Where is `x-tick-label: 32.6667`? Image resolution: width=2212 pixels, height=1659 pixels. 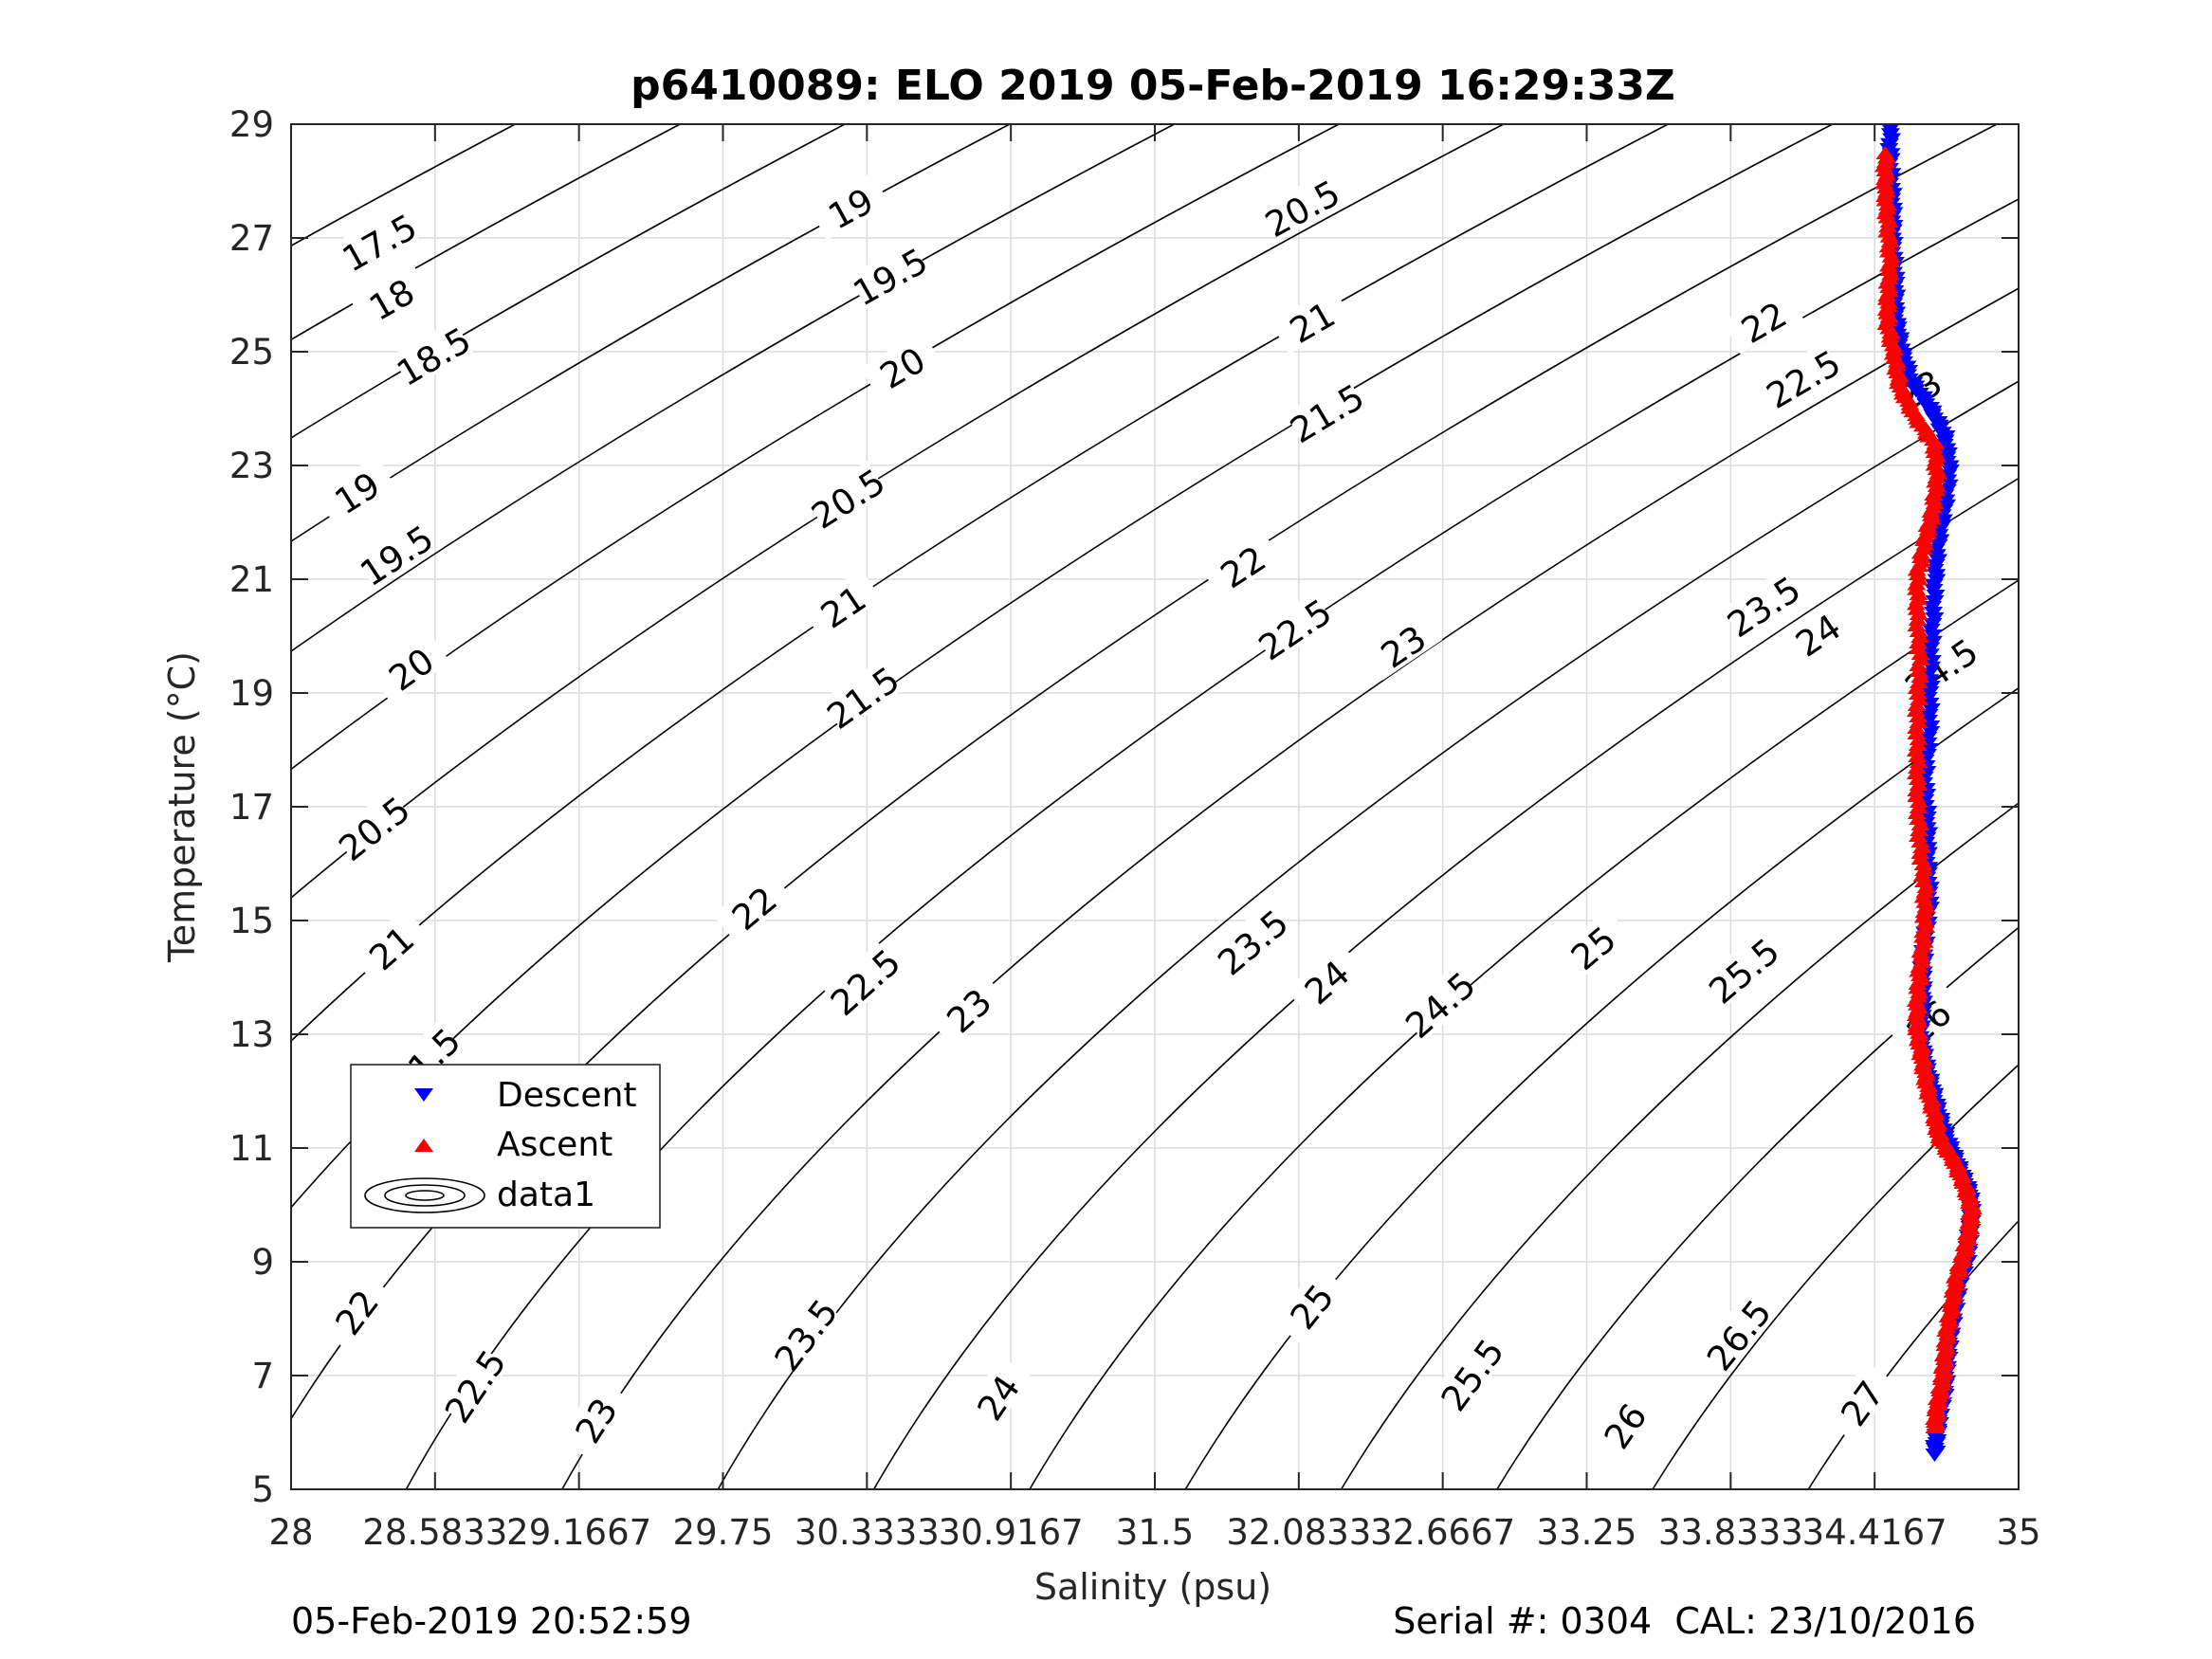
x-tick-label: 32.6667 is located at coordinates (1442, 1532).